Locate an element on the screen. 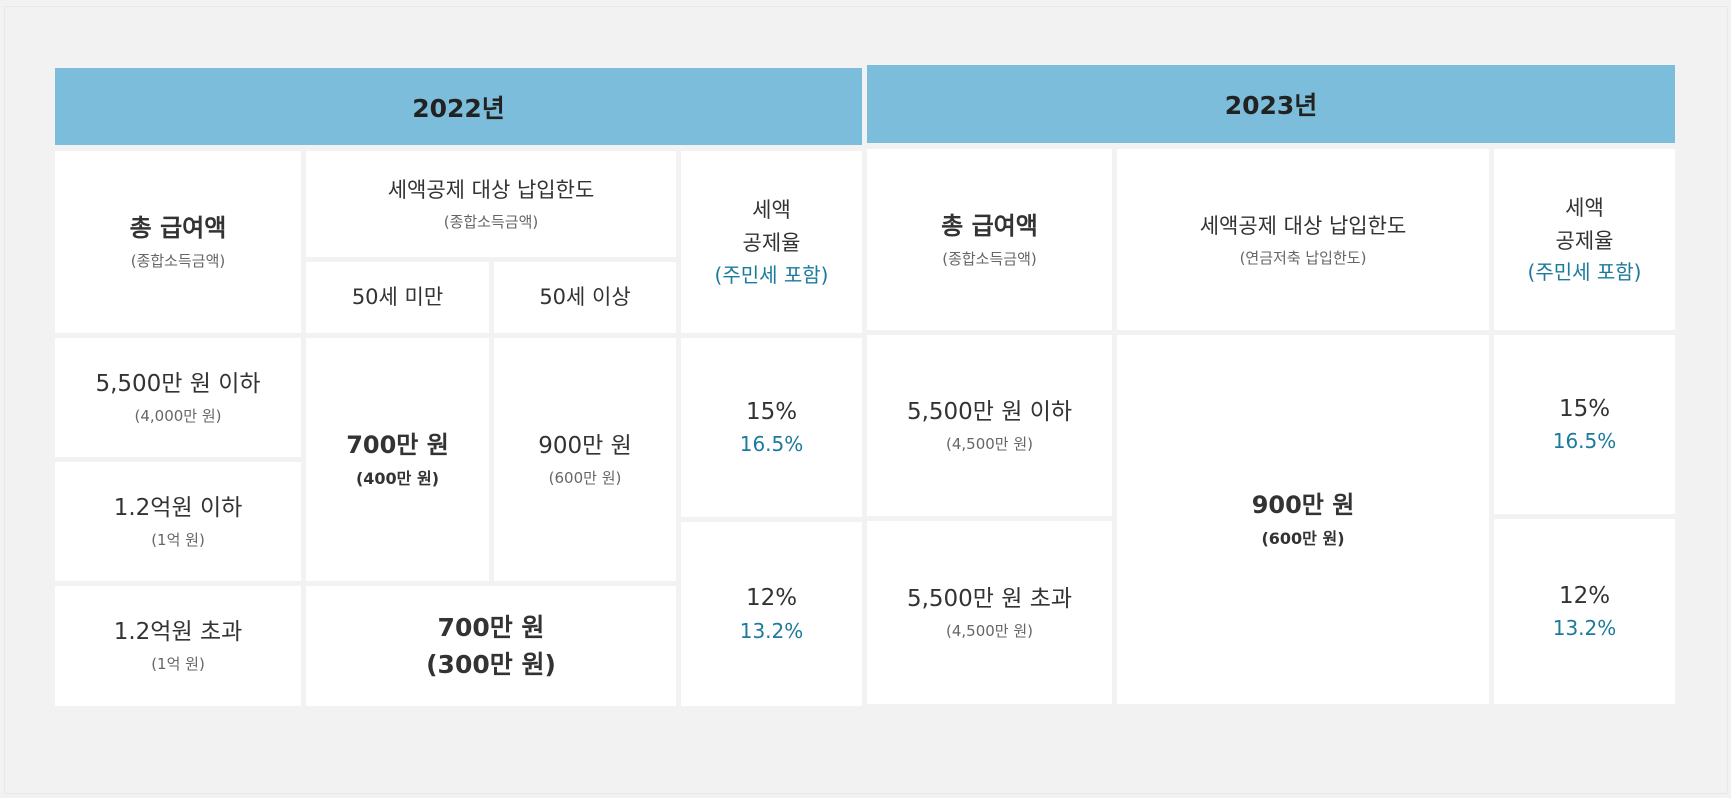 This screenshot has width=1731, height=798. limit-subtitle: (연금저축 납입한도) is located at coordinates (1303, 257).